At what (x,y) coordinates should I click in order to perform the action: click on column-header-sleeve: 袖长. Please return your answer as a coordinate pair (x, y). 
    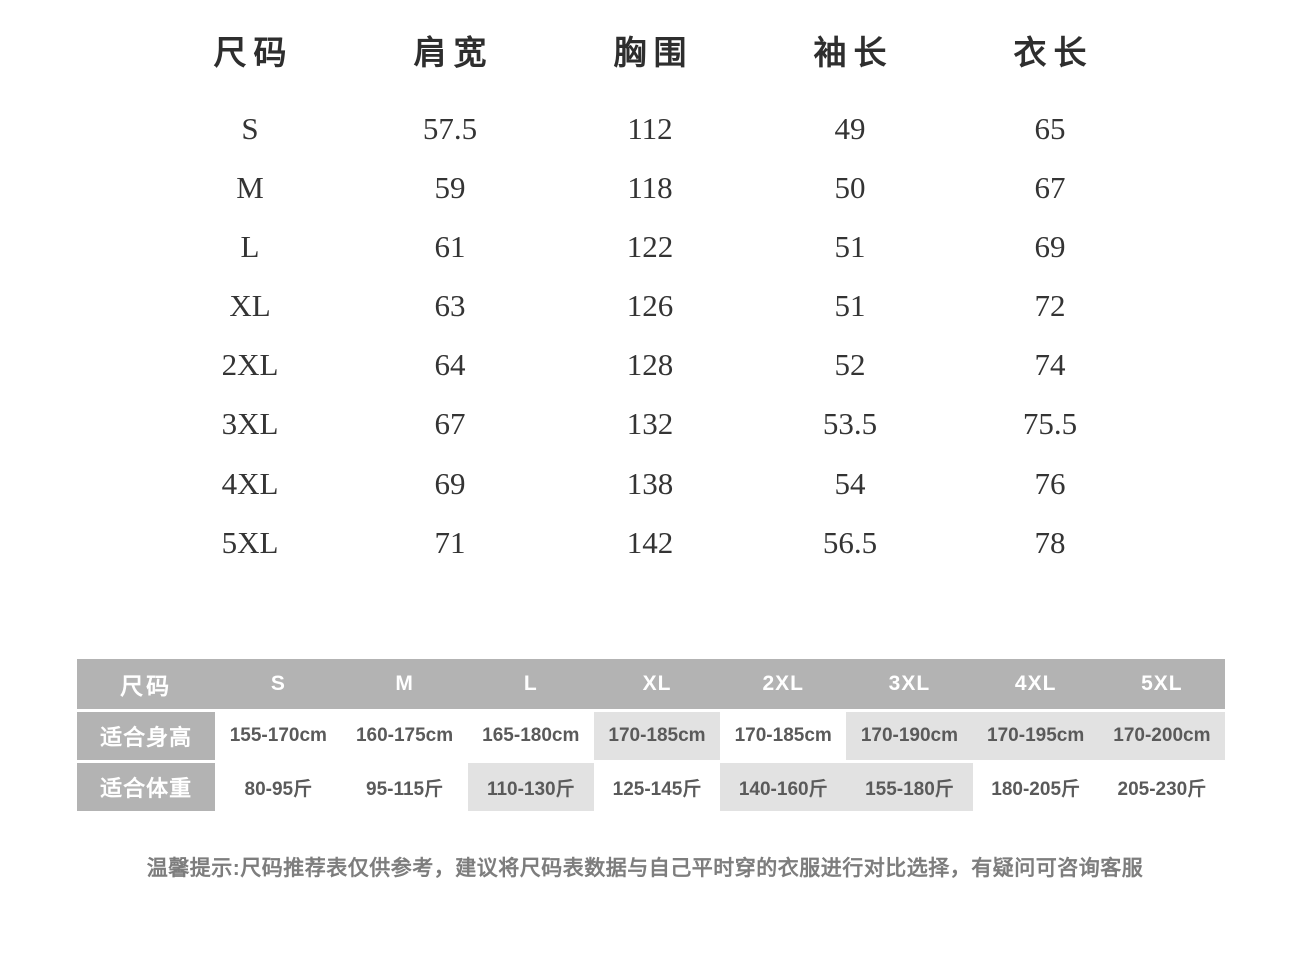
    Looking at the image, I should click on (853, 52).